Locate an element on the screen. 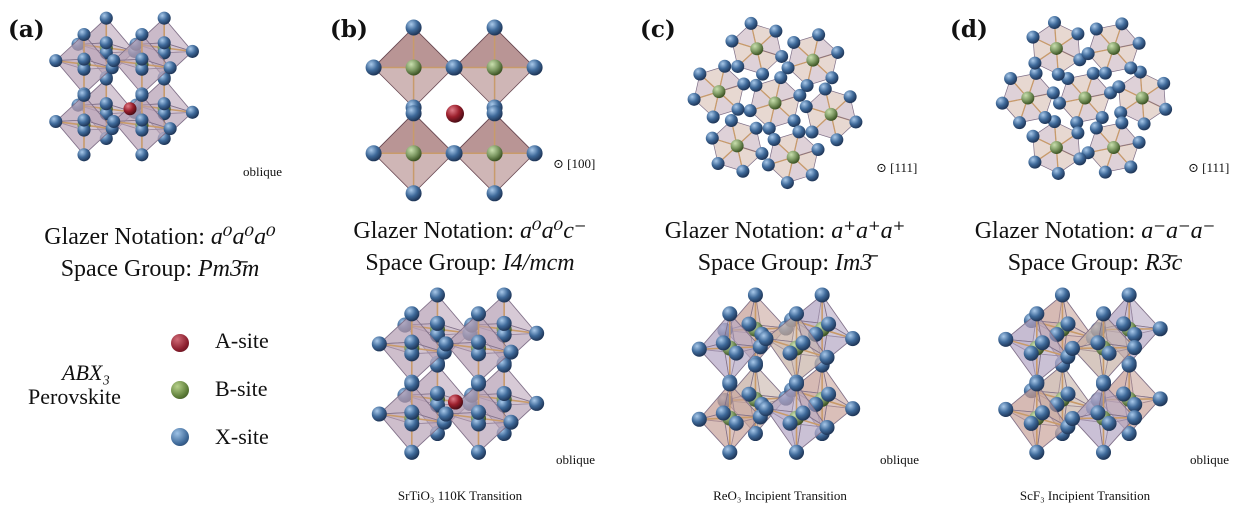  structure-b-axial is located at coordinates (454, 110).